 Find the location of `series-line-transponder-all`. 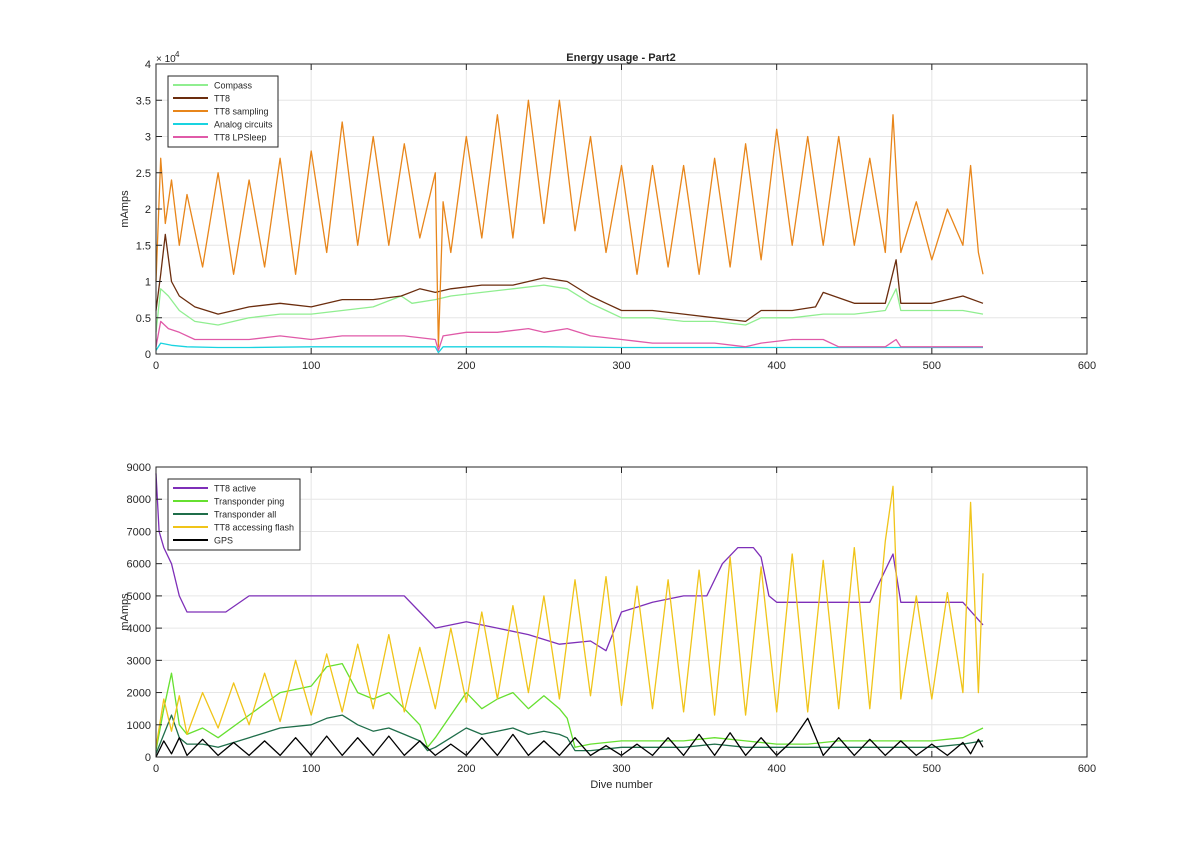

series-line-transponder-all is located at coordinates (569, 734).